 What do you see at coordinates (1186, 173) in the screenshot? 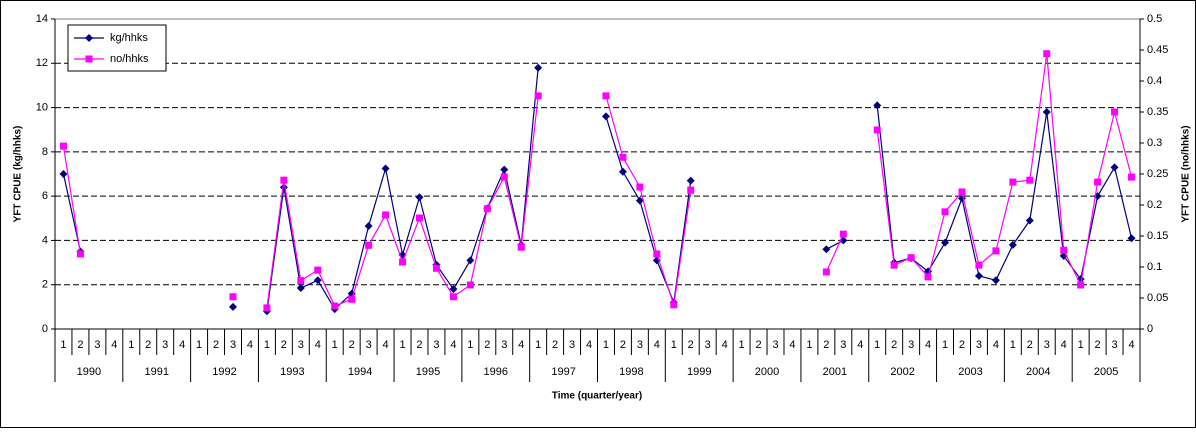
I see `y2-axis-title: YFT CPUE (no/hhks)` at bounding box center [1186, 173].